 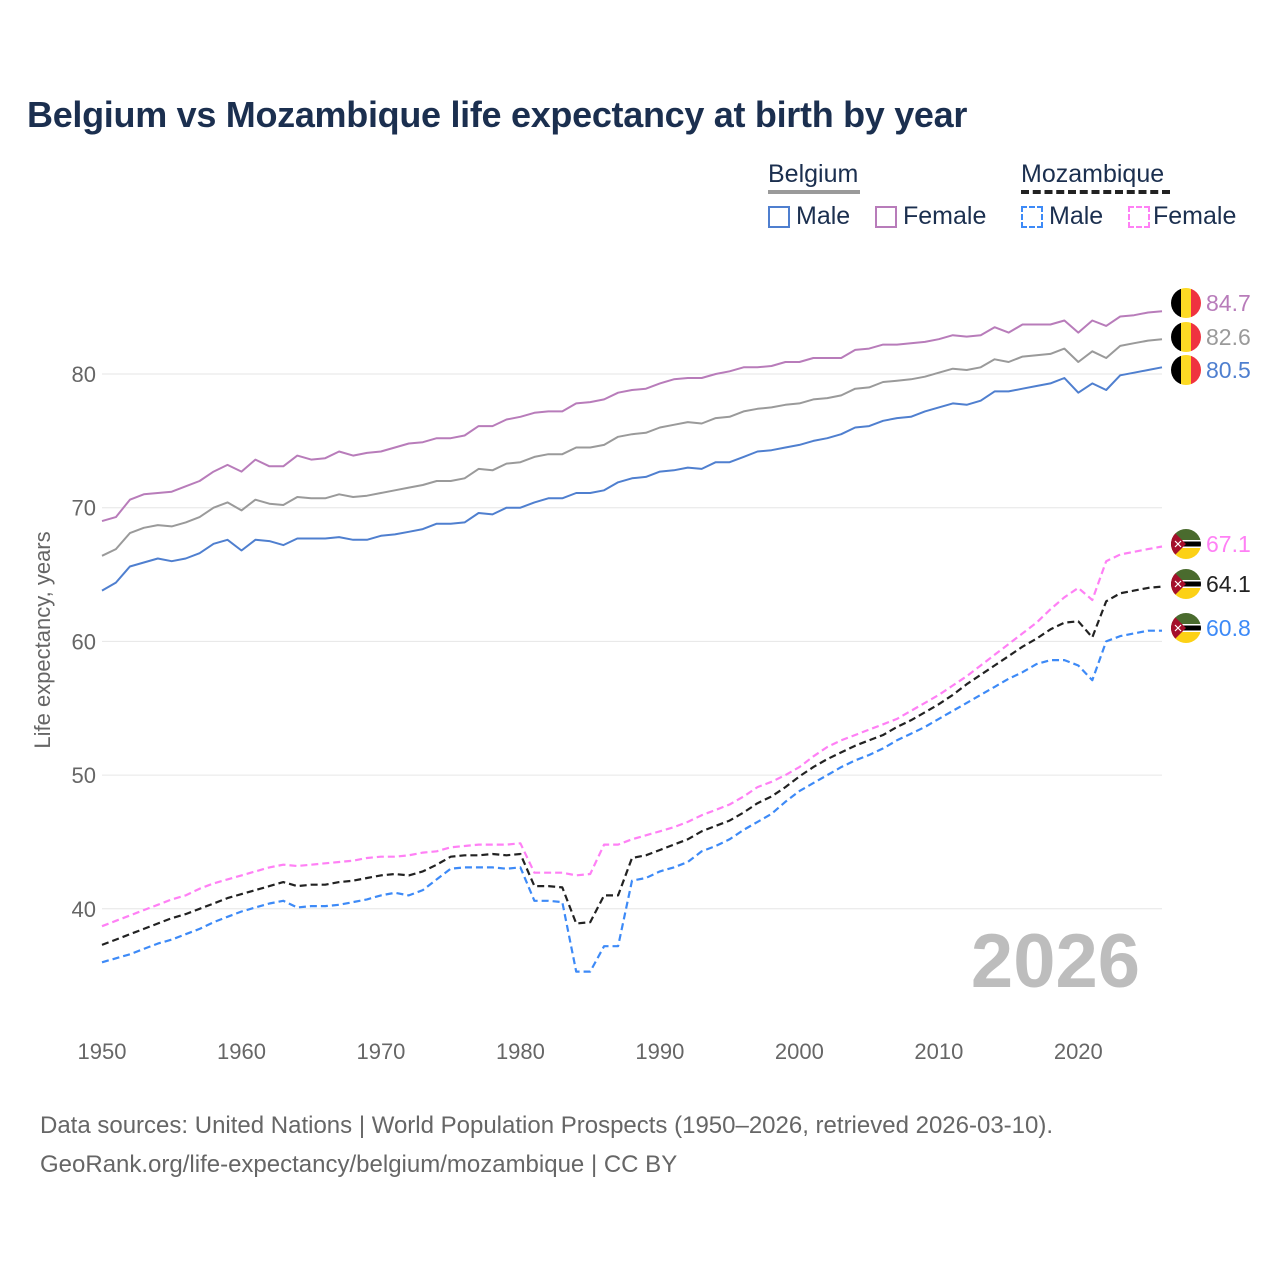 What do you see at coordinates (938, 1051) in the screenshot?
I see `x-tick-label: 2010` at bounding box center [938, 1051].